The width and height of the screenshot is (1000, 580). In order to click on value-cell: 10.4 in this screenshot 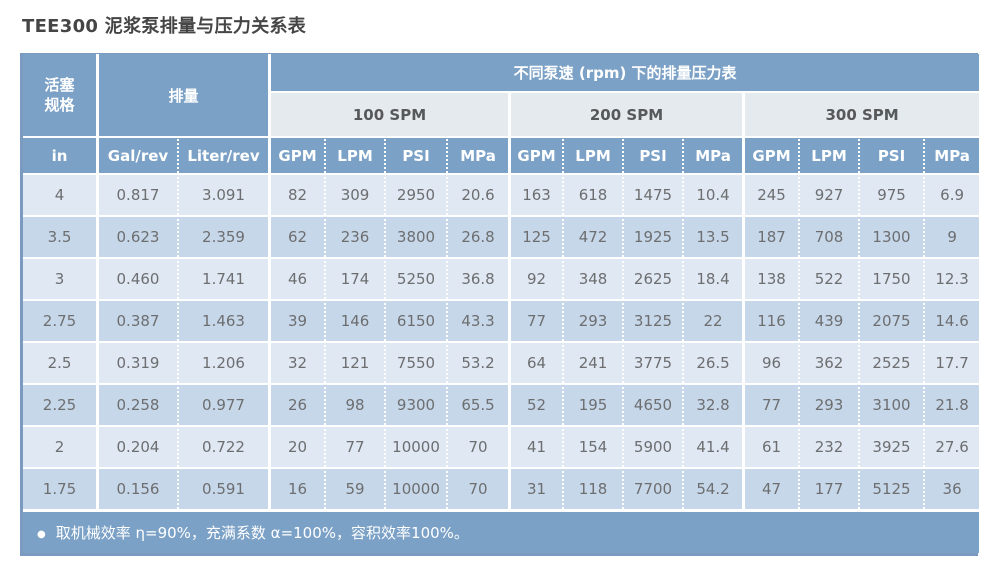, I will do `click(712, 194)`.